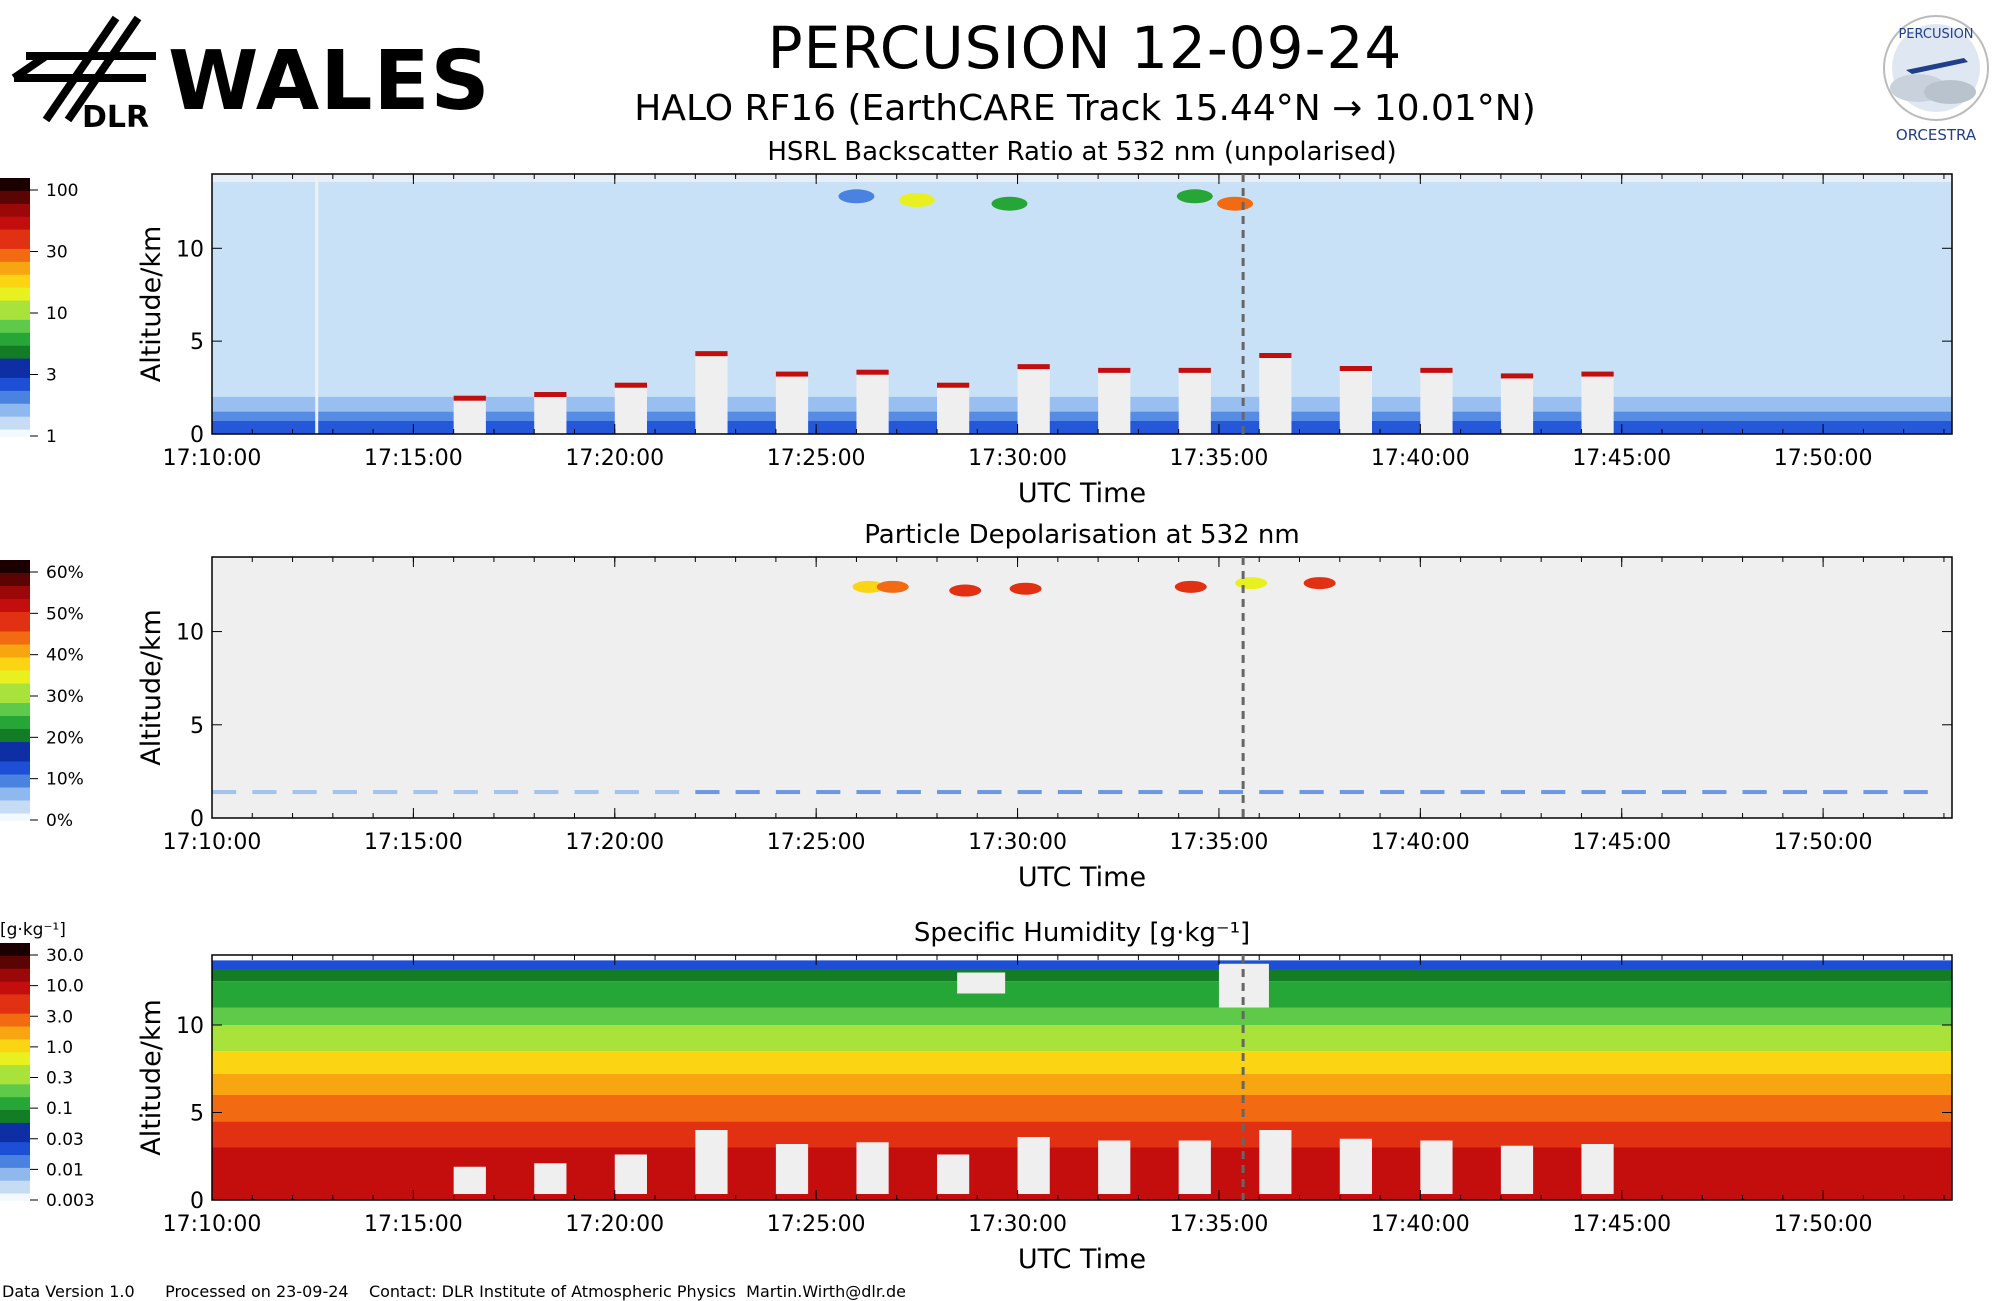  I want to click on dlr-logo-icon, so click(83, 69).